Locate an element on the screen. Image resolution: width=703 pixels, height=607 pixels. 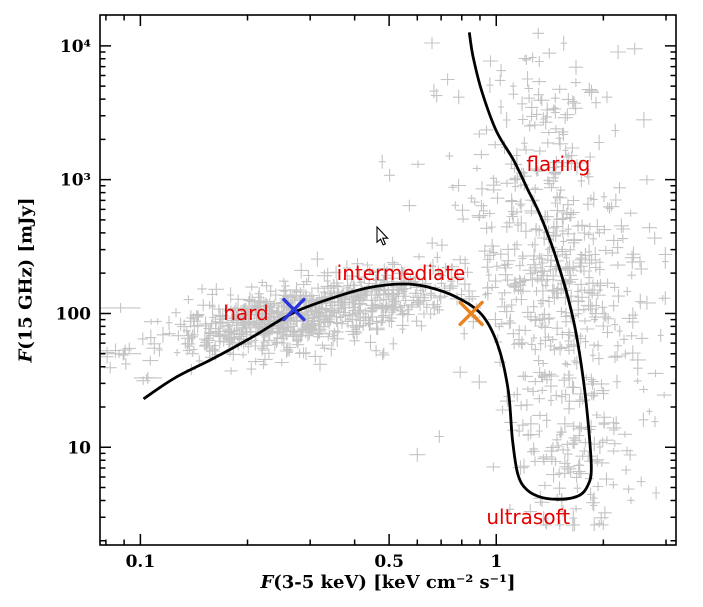
soft-state-marker is located at coordinates (471, 313).